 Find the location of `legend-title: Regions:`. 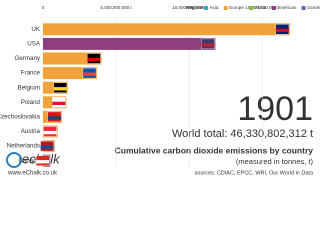

legend-title: Regions: is located at coordinates (196, 7).